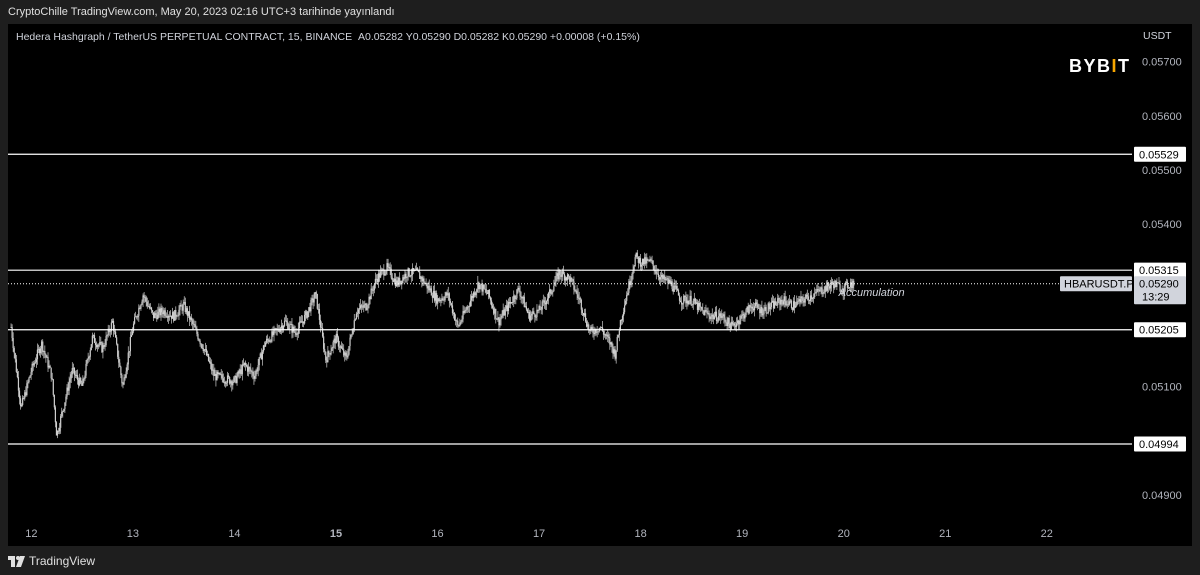 This screenshot has height=575, width=1200. What do you see at coordinates (51, 561) in the screenshot?
I see `tradingview-logo: TradingView` at bounding box center [51, 561].